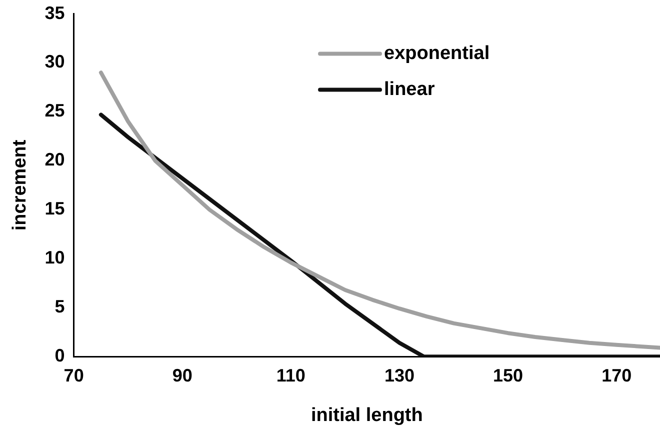  I want to click on y-axis-title: increment, so click(20, 185).